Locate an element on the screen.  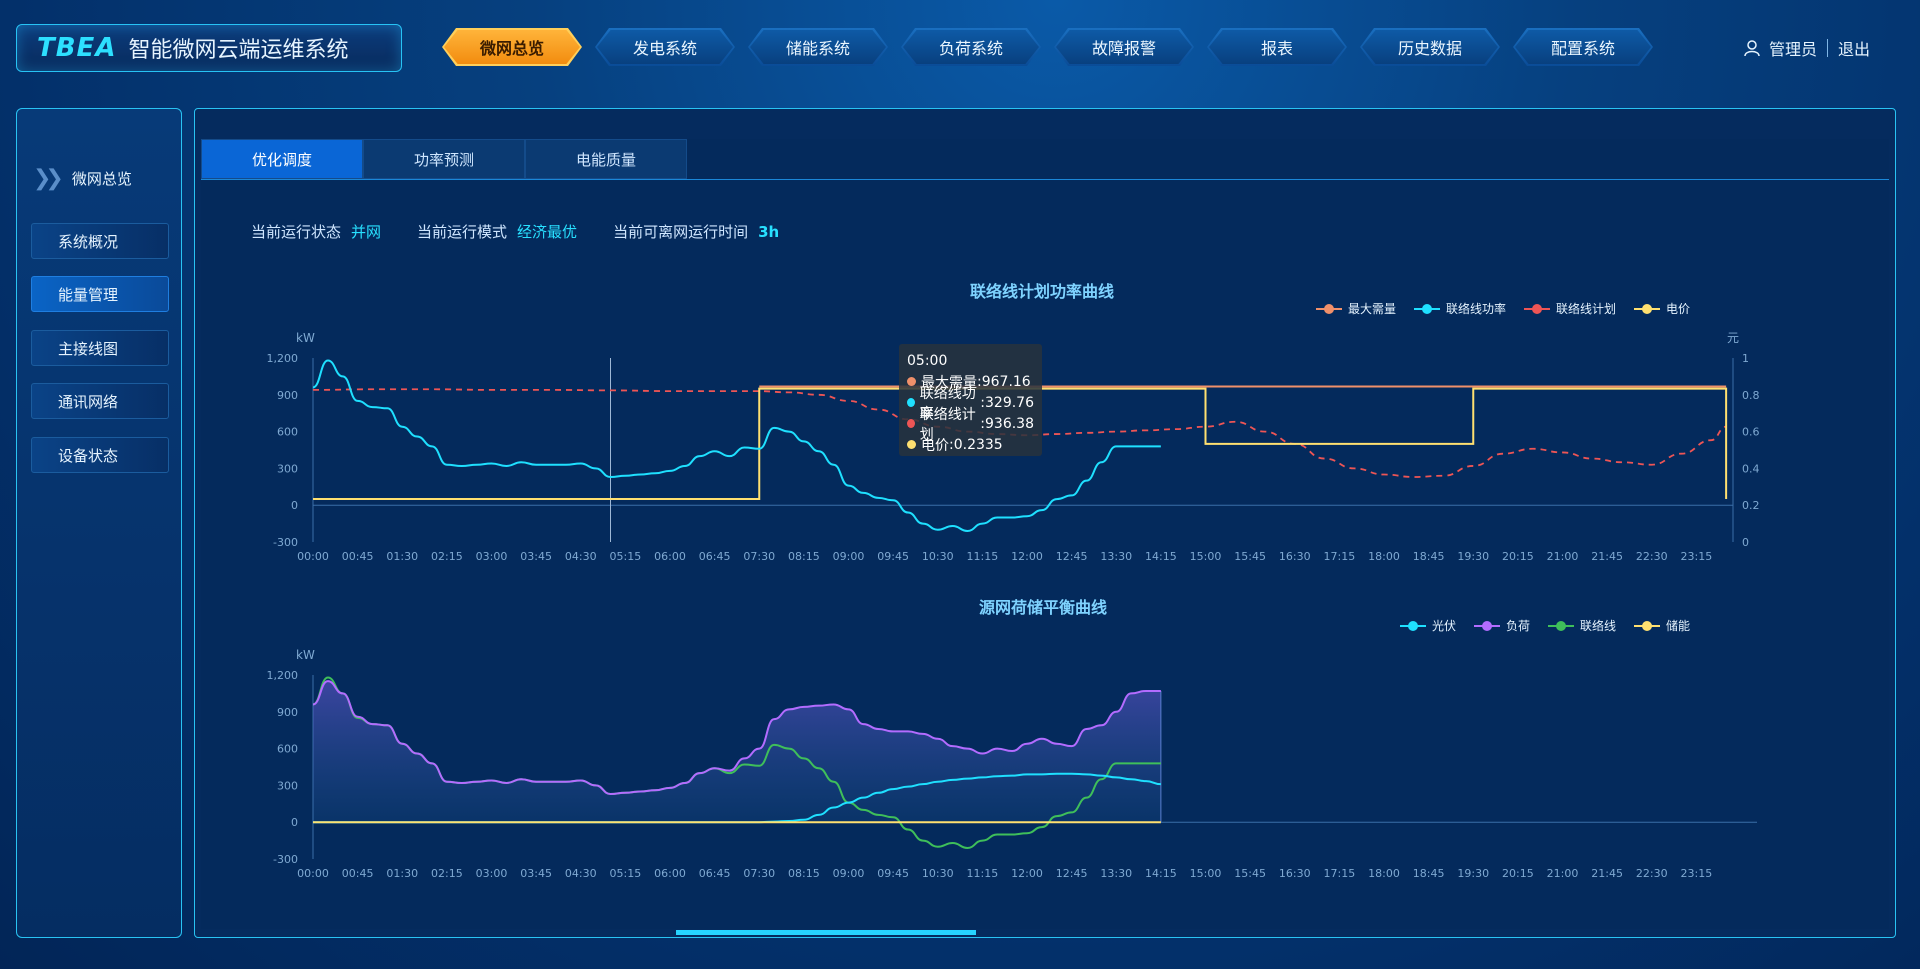
tooltip-name: 电价 is located at coordinates (935, 445).